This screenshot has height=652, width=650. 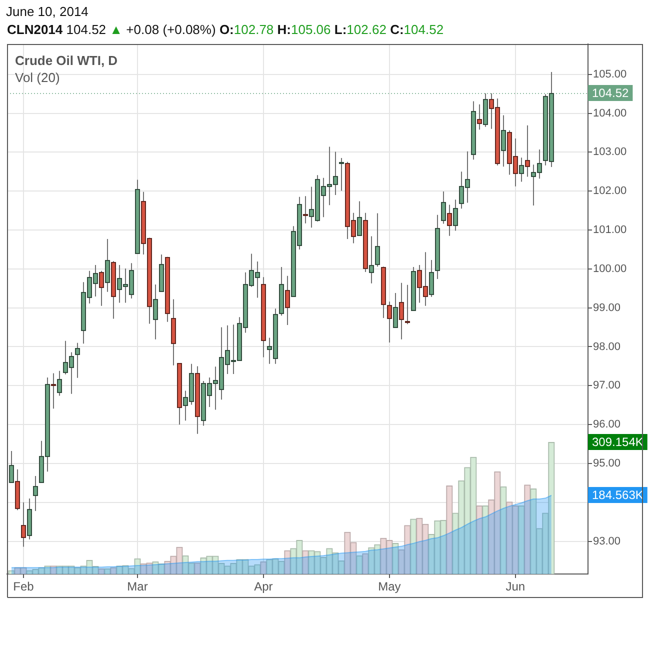 What do you see at coordinates (37, 78) in the screenshot?
I see `annotation: Vol (20)` at bounding box center [37, 78].